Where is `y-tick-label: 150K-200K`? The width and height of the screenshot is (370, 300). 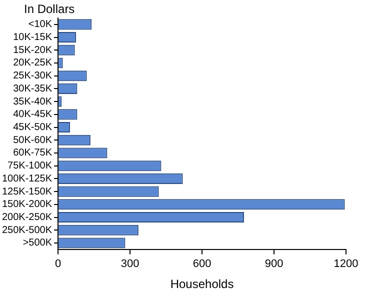 y-tick-label: 150K-200K is located at coordinates (27, 204).